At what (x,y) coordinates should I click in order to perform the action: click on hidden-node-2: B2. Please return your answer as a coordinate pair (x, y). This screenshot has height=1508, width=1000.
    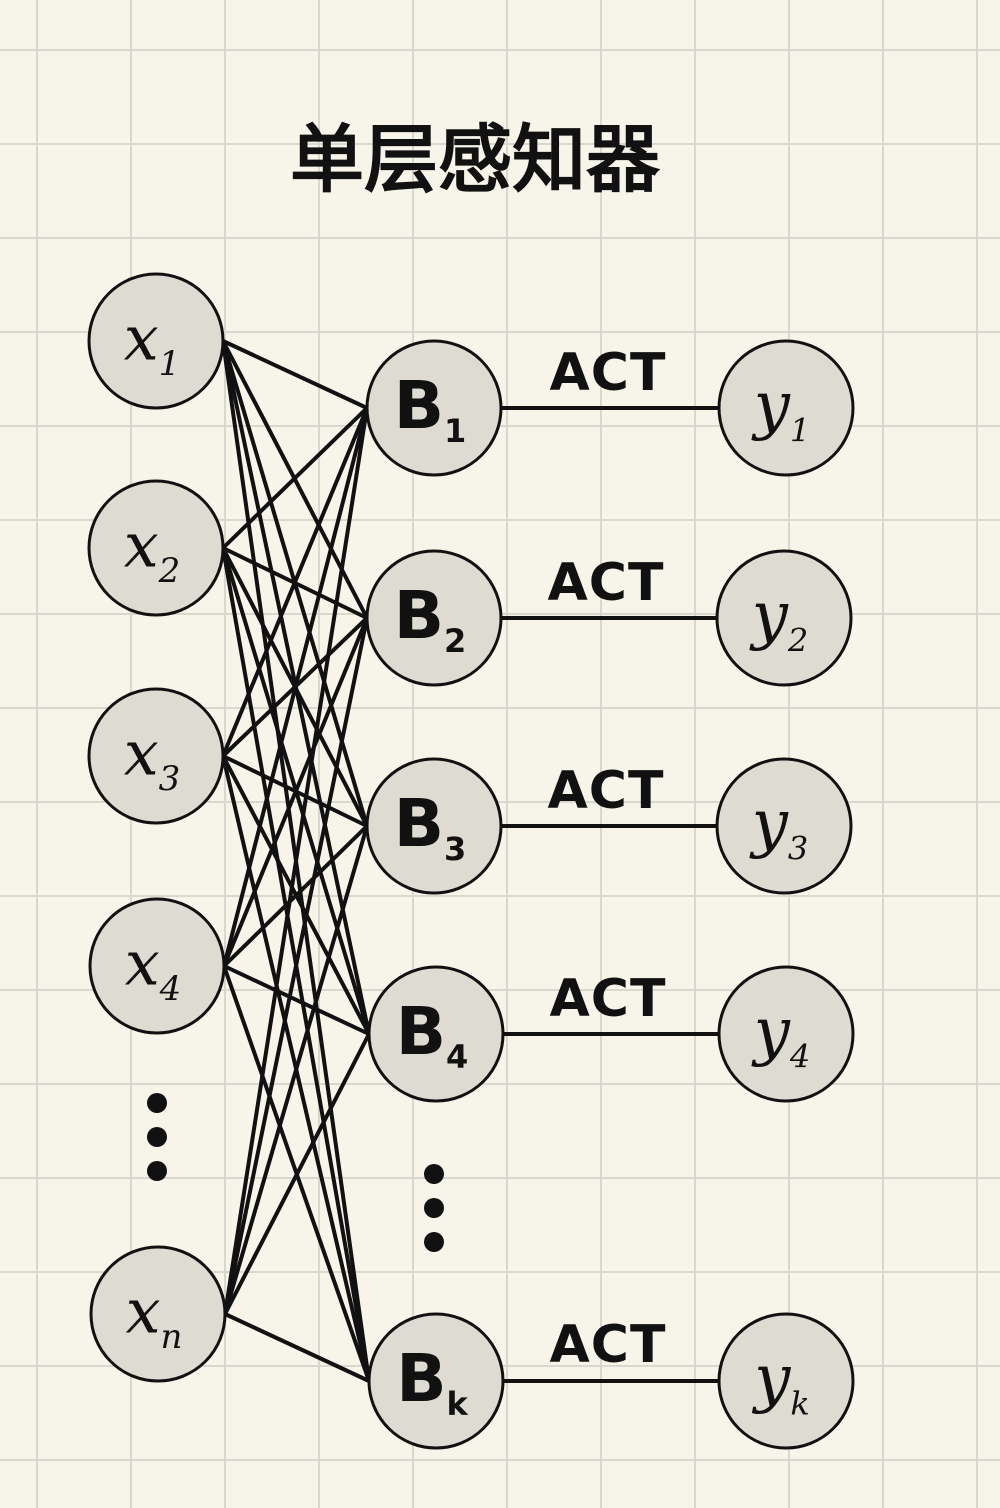
    Looking at the image, I should click on (434, 618).